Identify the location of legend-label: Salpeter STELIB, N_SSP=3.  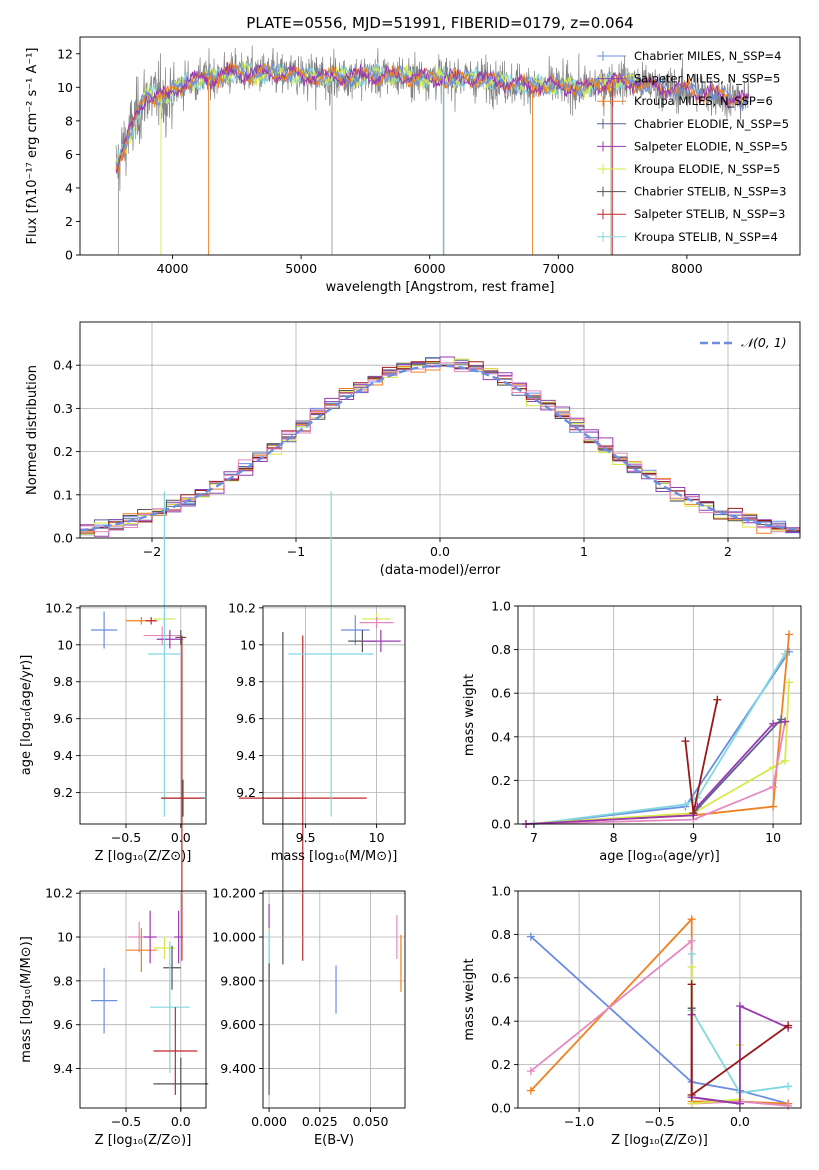
(709, 214).